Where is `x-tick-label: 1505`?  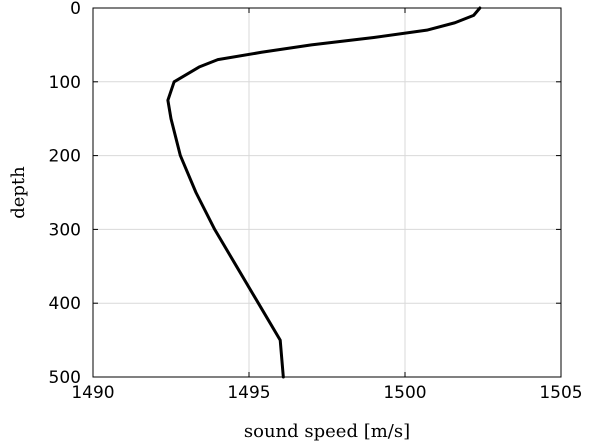
x-tick-label: 1505 is located at coordinates (560, 393).